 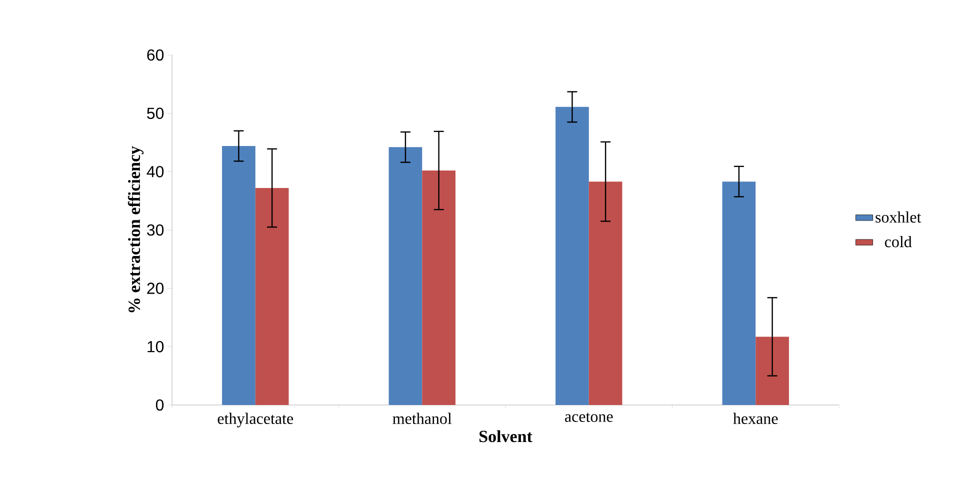 I want to click on y-tick-label: 10, so click(x=156, y=346).